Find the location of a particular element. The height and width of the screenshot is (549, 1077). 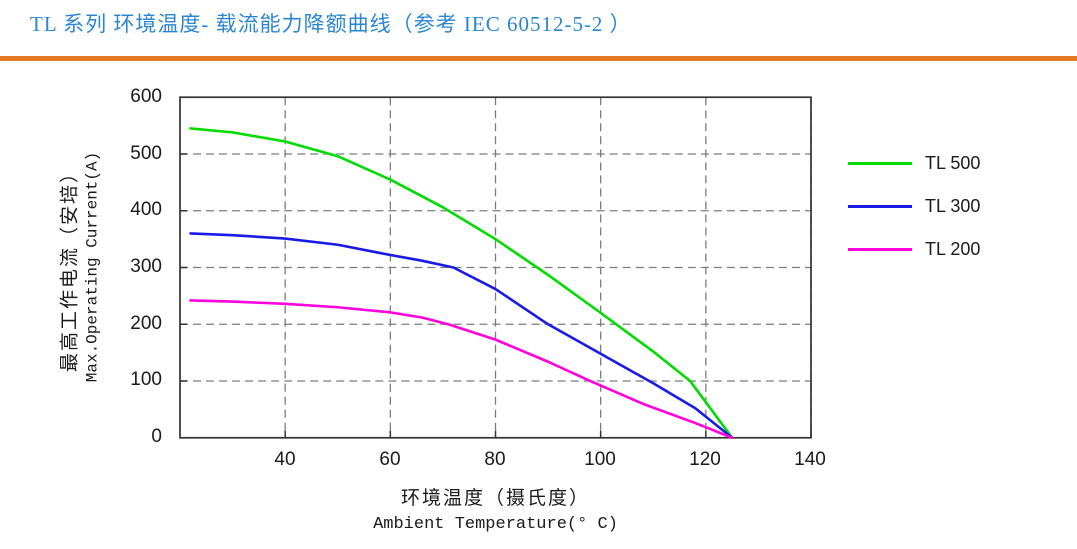

legend-label-tl-300: TL 300 is located at coordinates (953, 205).